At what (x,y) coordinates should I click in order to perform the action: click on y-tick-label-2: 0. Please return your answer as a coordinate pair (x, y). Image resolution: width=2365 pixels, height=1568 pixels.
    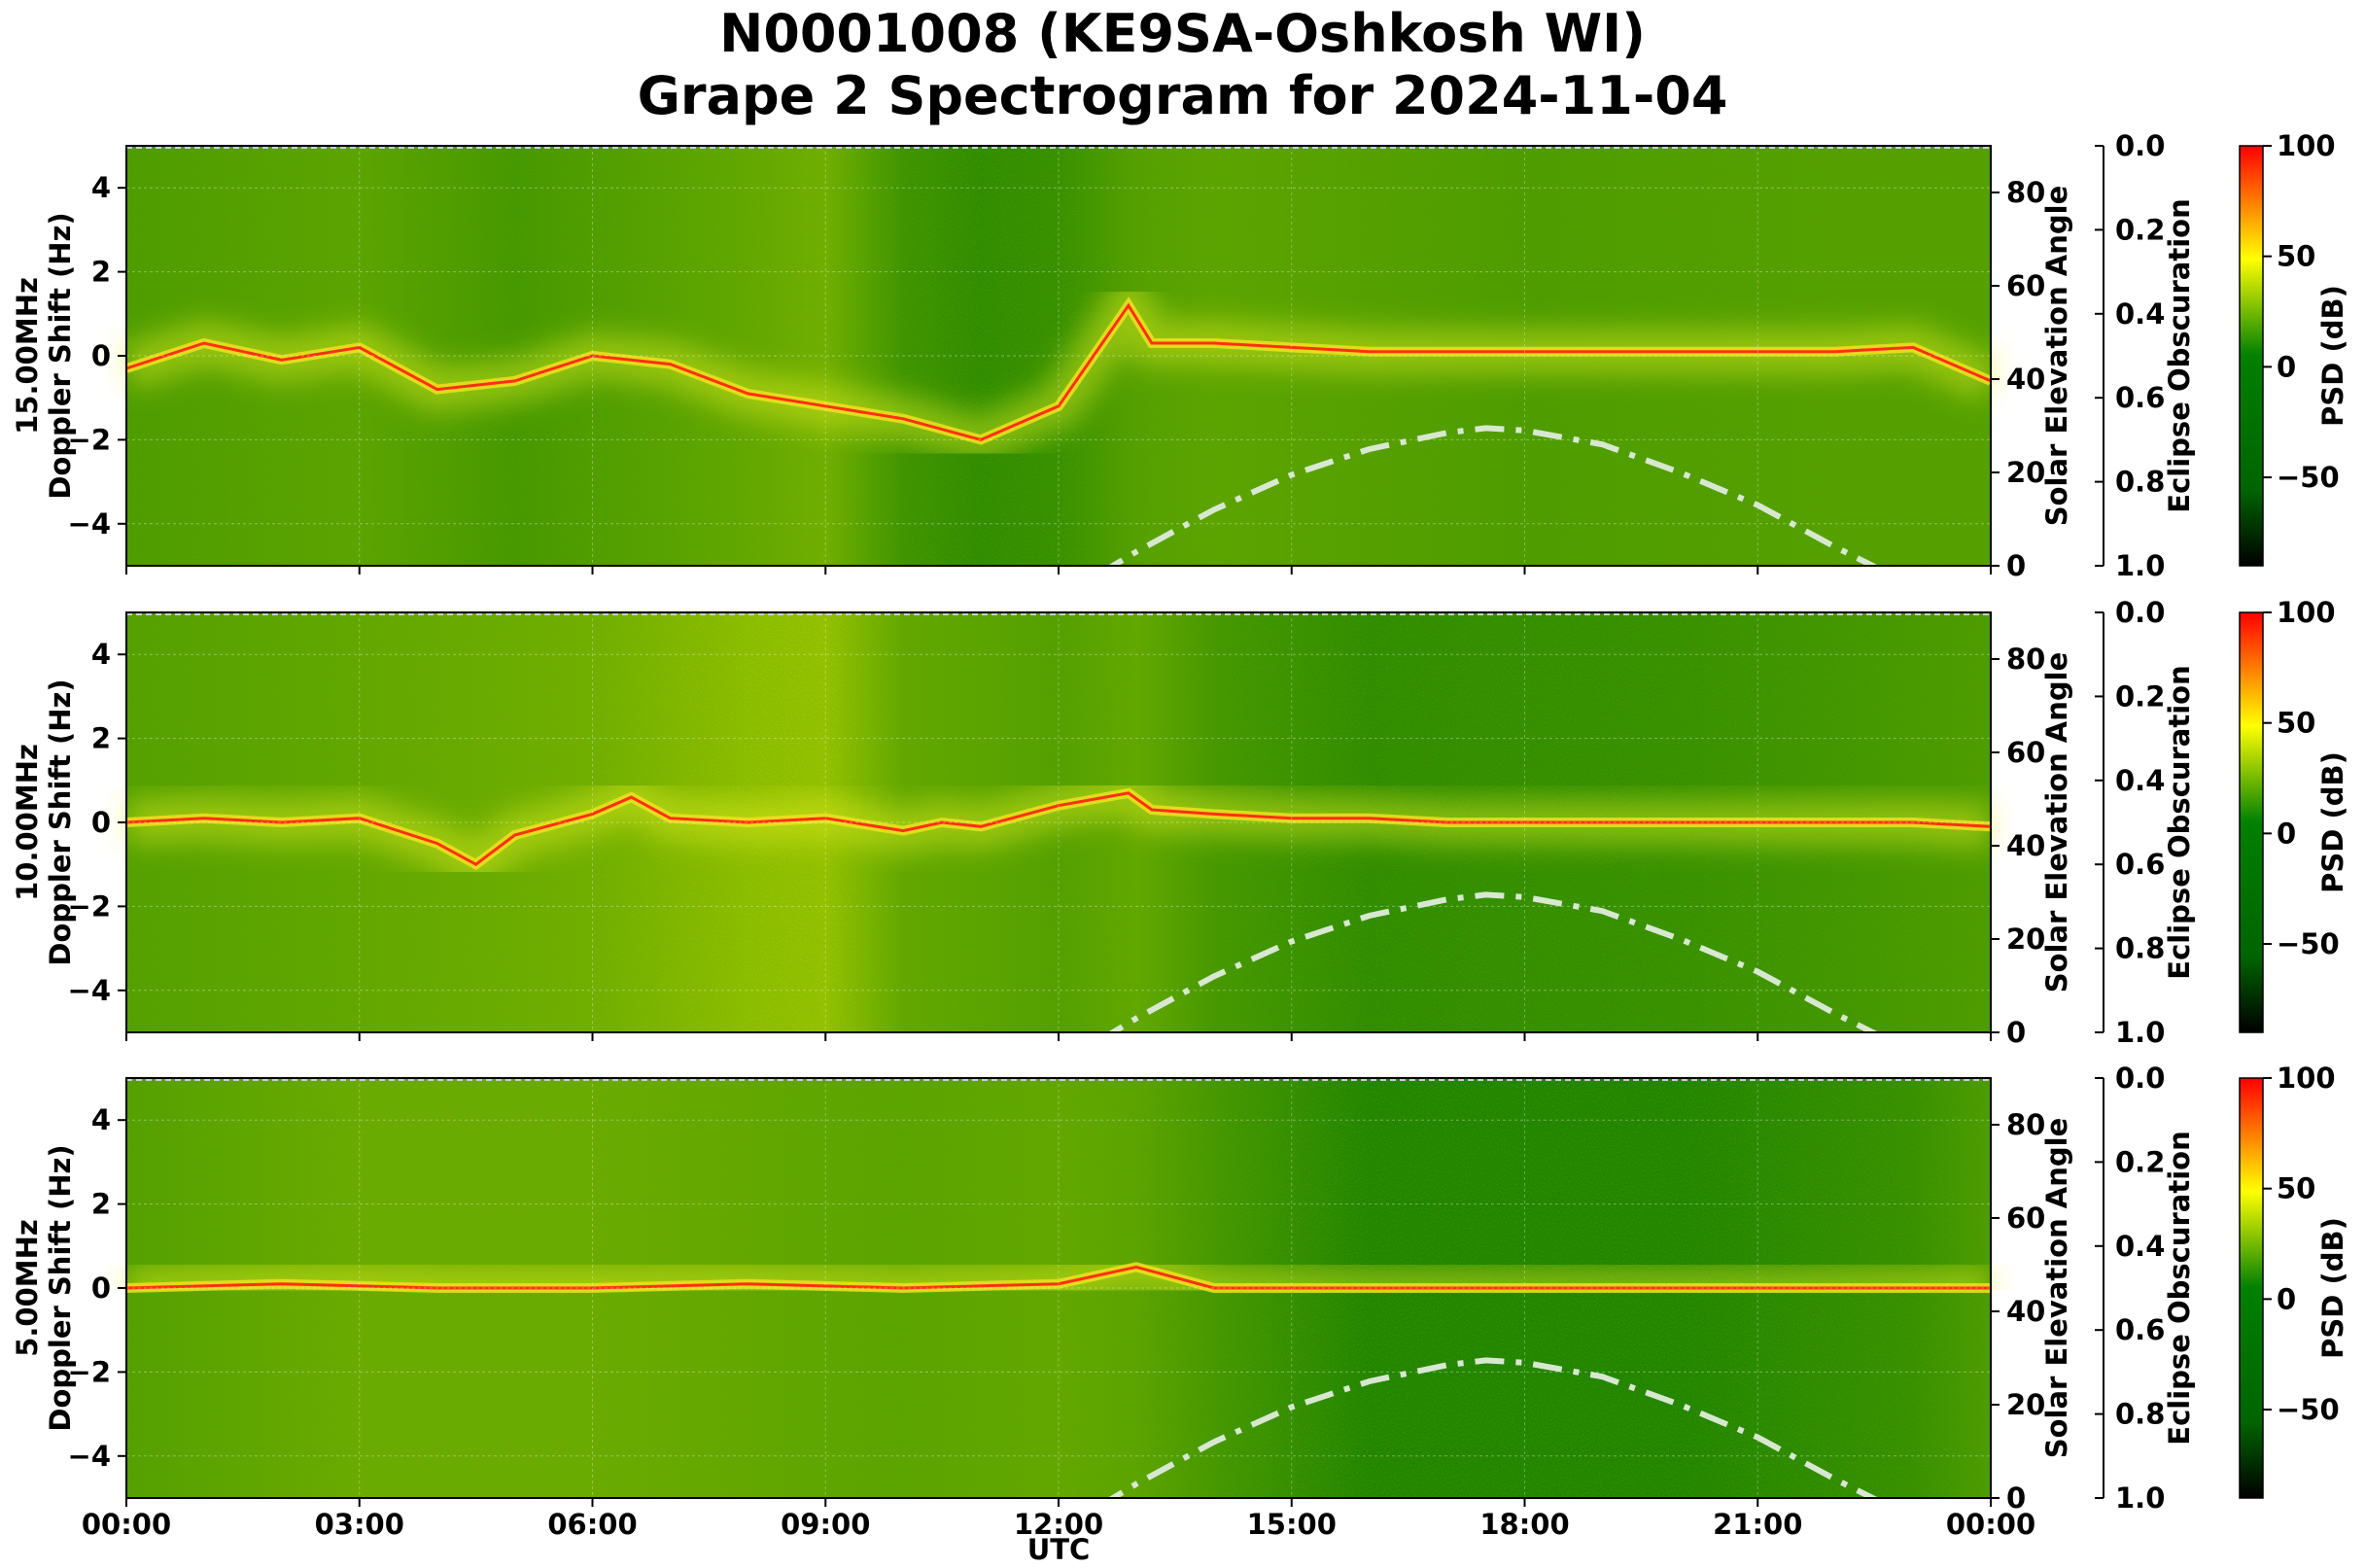
    Looking at the image, I should click on (101, 822).